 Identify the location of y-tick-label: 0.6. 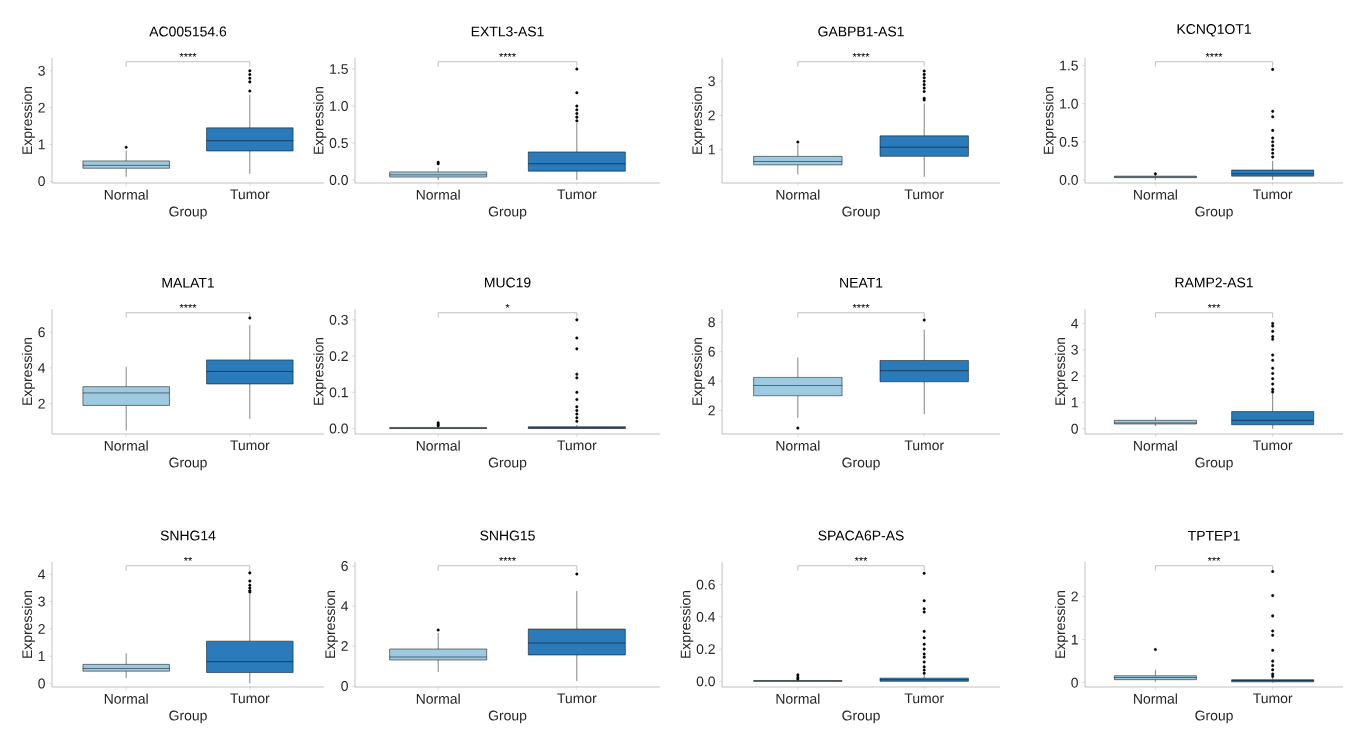
(705, 584).